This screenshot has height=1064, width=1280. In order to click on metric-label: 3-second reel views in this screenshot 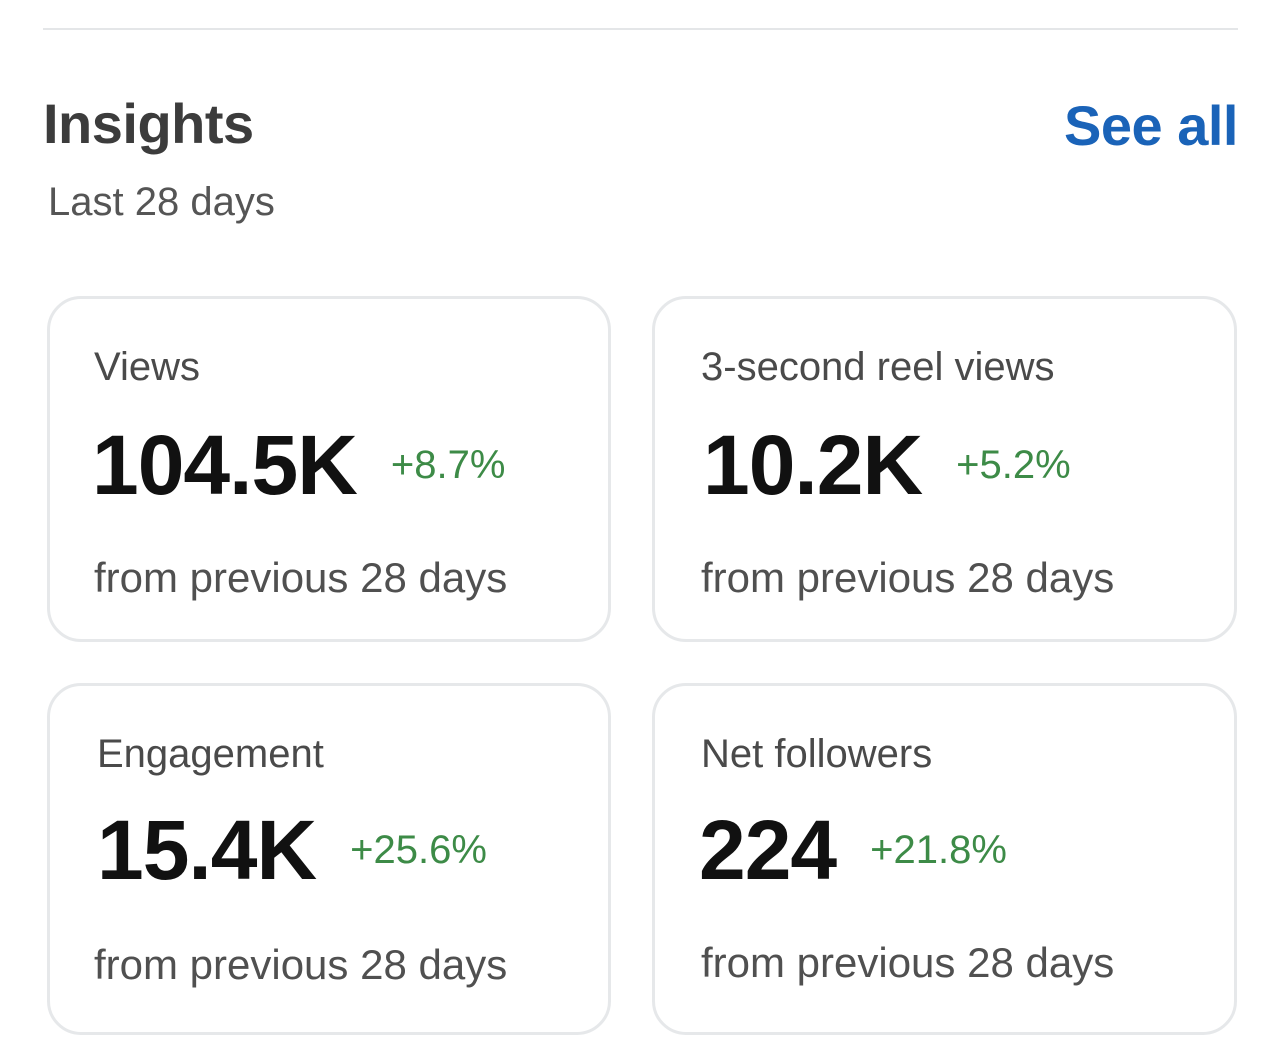, I will do `click(878, 367)`.